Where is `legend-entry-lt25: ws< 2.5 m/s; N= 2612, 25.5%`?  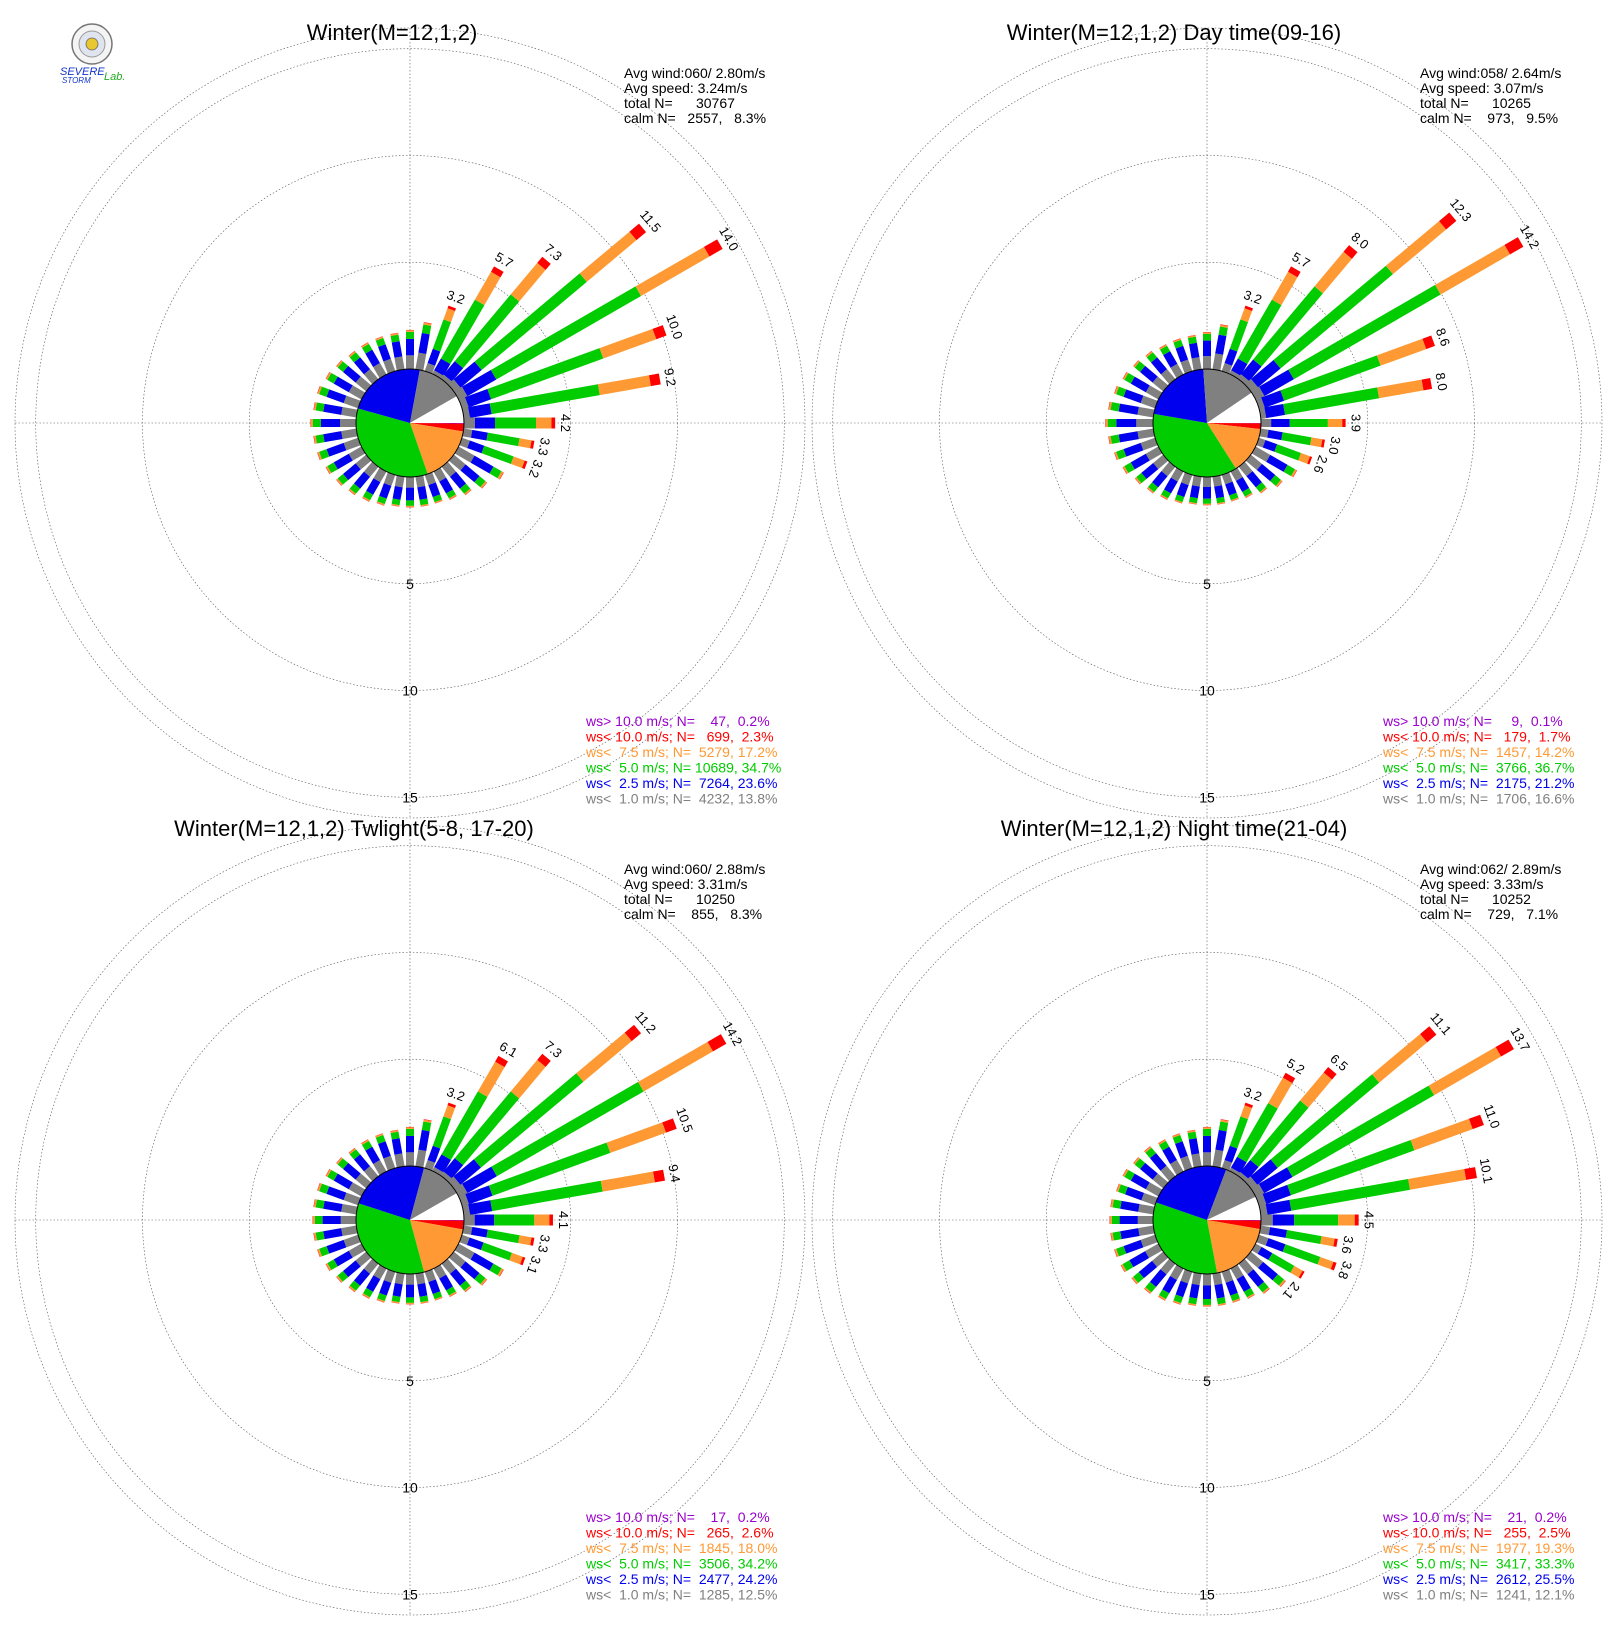
legend-entry-lt25: ws< 2.5 m/s; N= 2612, 25.5% is located at coordinates (1478, 1579).